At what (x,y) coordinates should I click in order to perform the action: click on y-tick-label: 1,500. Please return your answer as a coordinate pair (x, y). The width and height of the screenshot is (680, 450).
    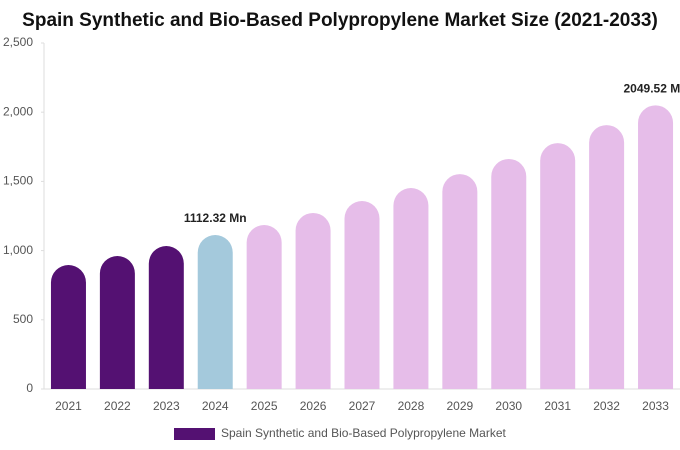
    Looking at the image, I should click on (18, 181).